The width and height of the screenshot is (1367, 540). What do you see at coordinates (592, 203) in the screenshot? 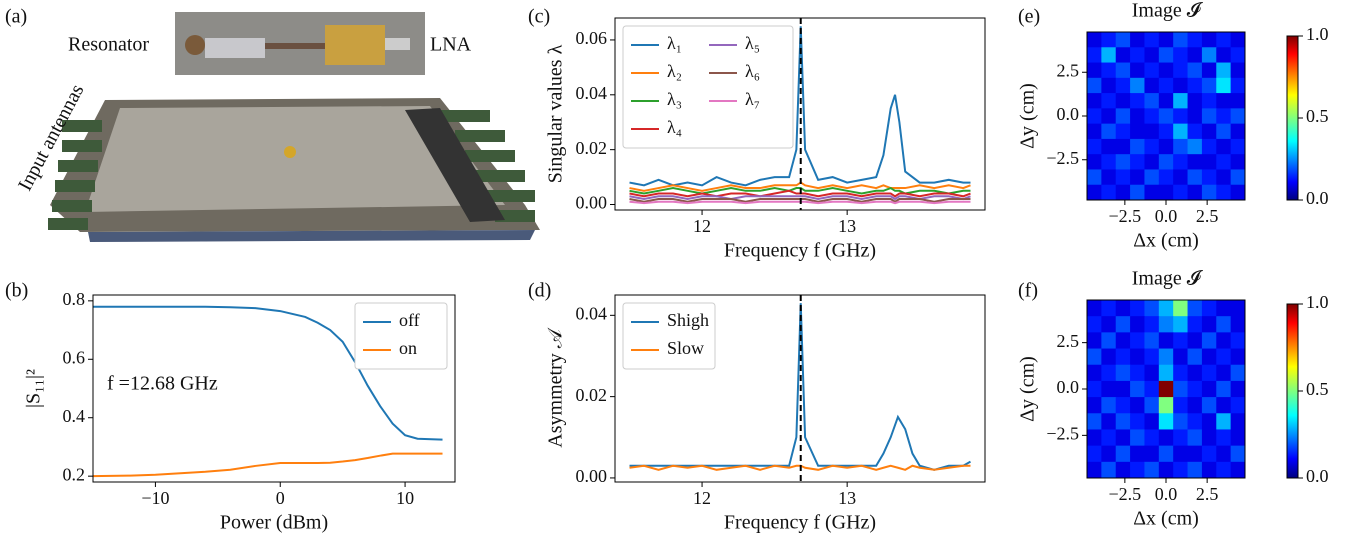
I see `y-tick-label: 0.00` at bounding box center [592, 203].